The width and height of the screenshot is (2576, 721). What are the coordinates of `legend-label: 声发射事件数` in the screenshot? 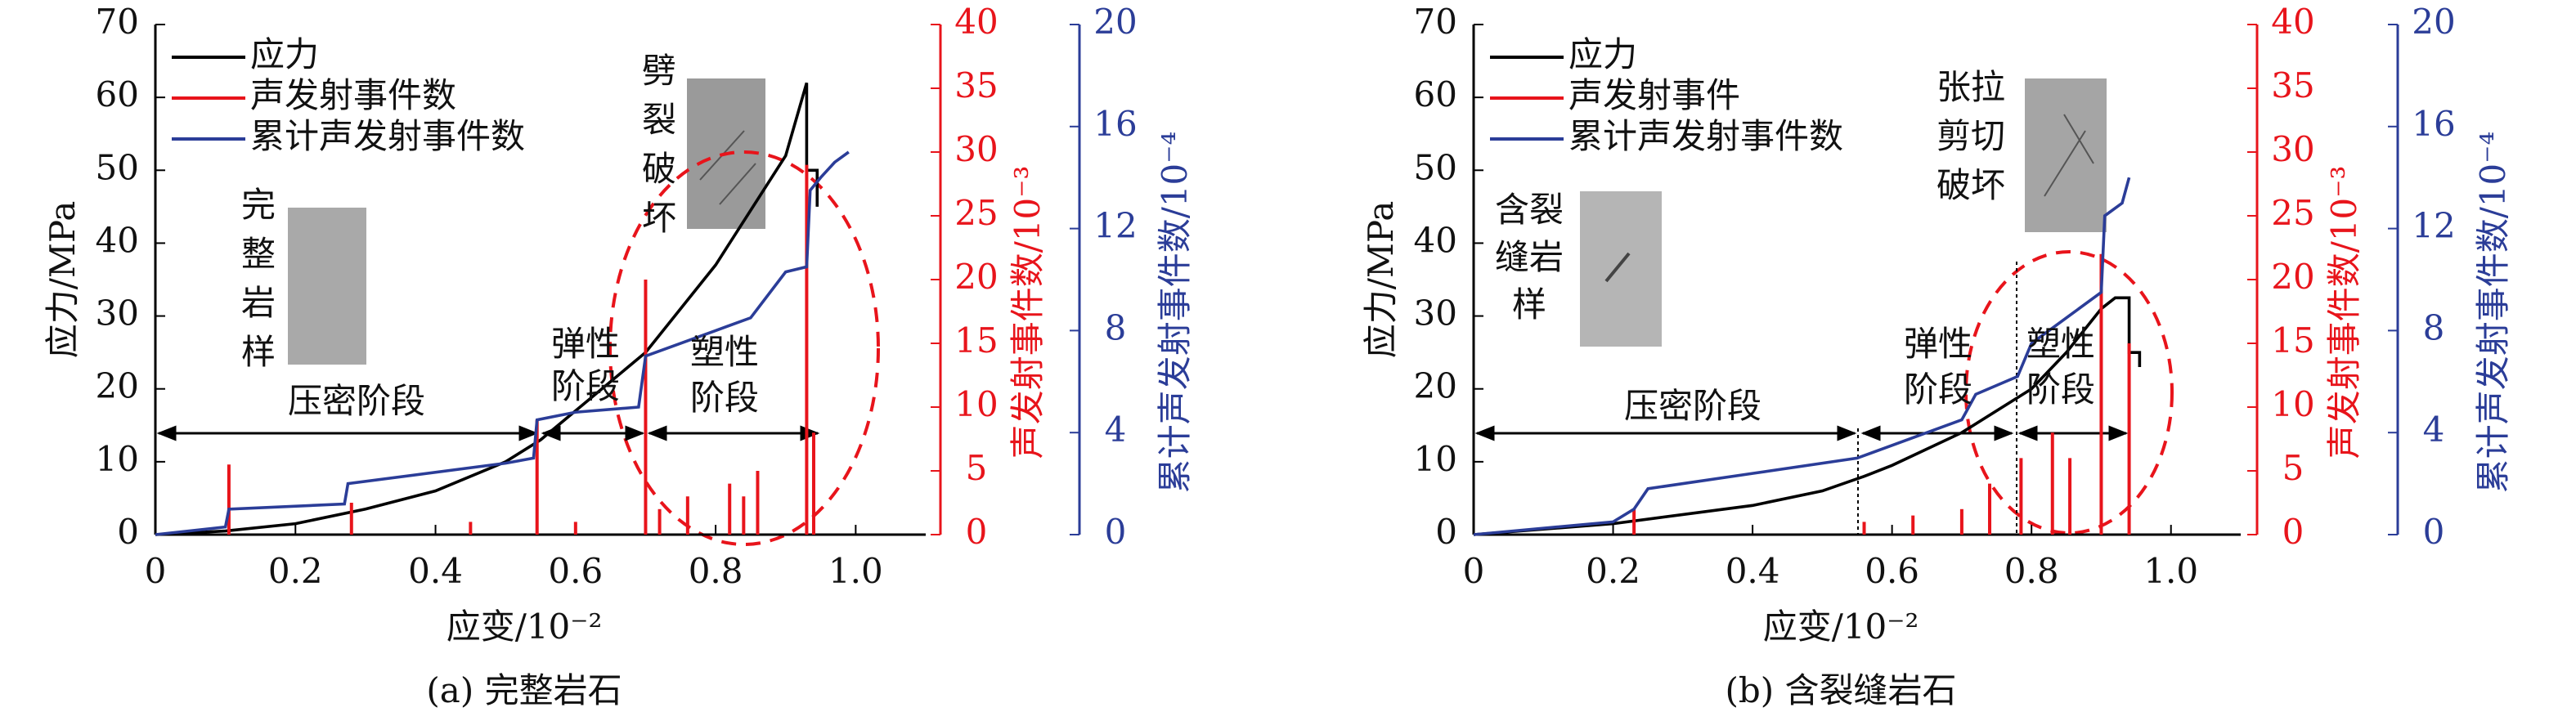 It's located at (353, 95).